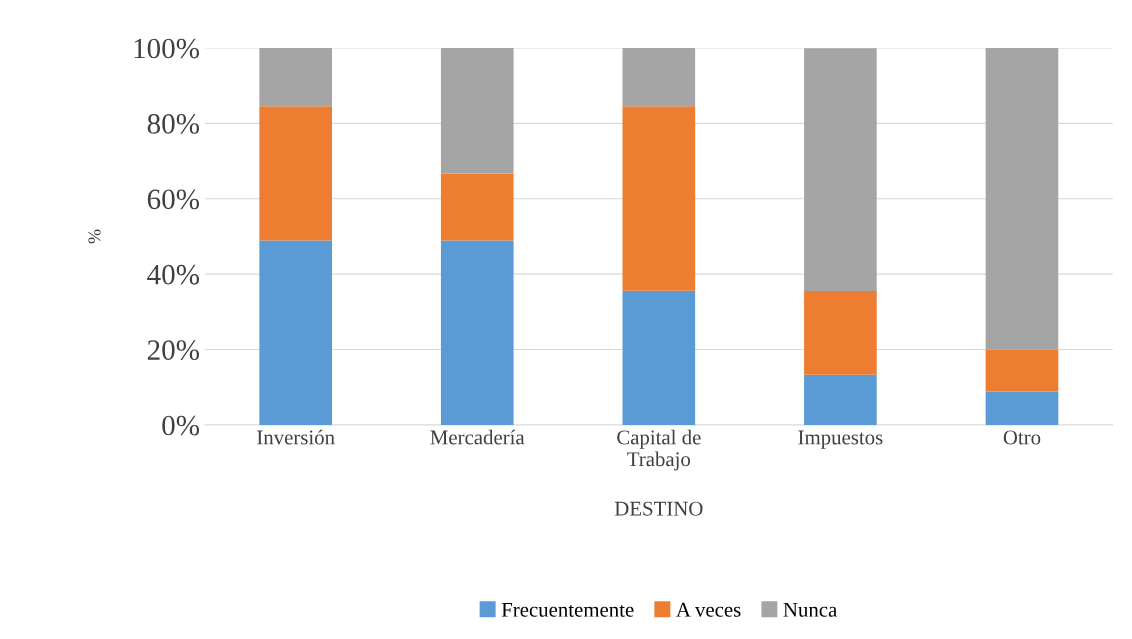 Image resolution: width=1132 pixels, height=639 pixels. Describe the element at coordinates (173, 350) in the screenshot. I see `y-tick-label: 20%` at that location.